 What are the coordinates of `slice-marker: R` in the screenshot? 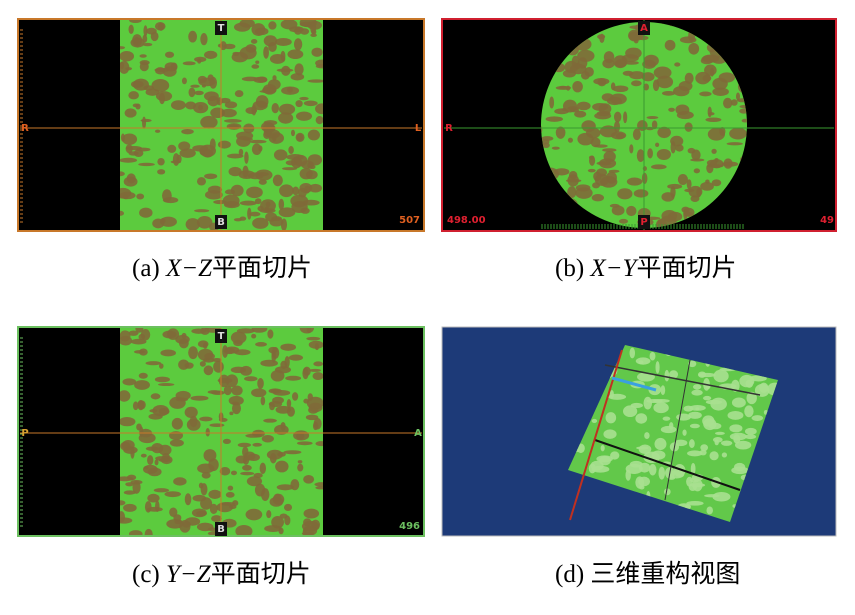 It's located at (449, 128).